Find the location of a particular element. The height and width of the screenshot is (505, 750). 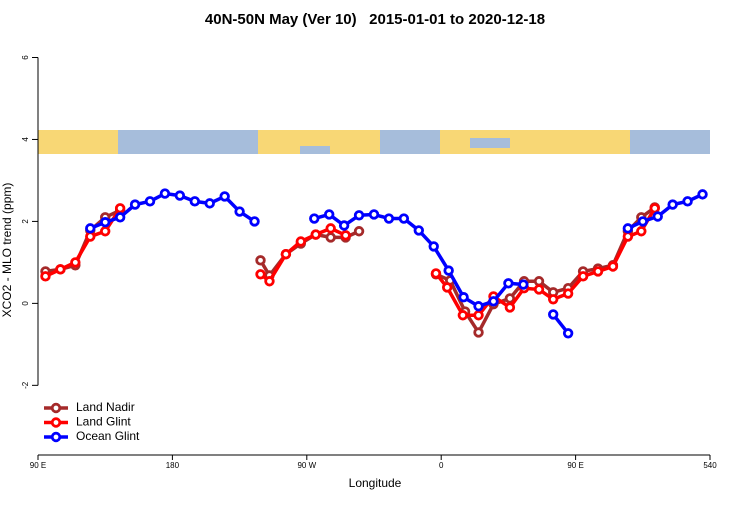

x-tick-label: 540 is located at coordinates (710, 465).